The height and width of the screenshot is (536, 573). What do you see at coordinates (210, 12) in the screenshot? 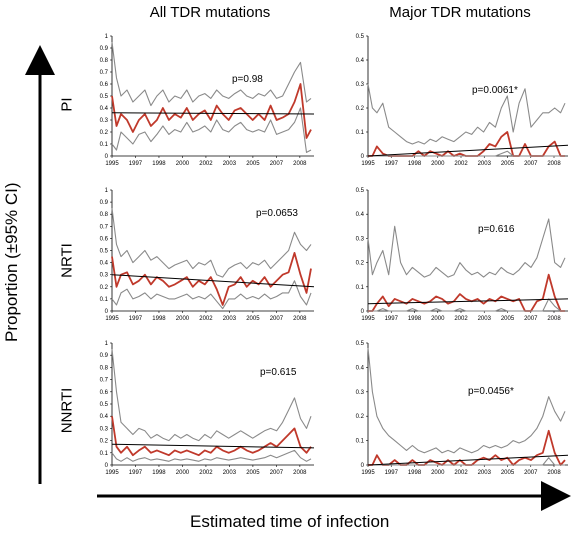
I see `column-title-all: All TDR mutations` at bounding box center [210, 12].